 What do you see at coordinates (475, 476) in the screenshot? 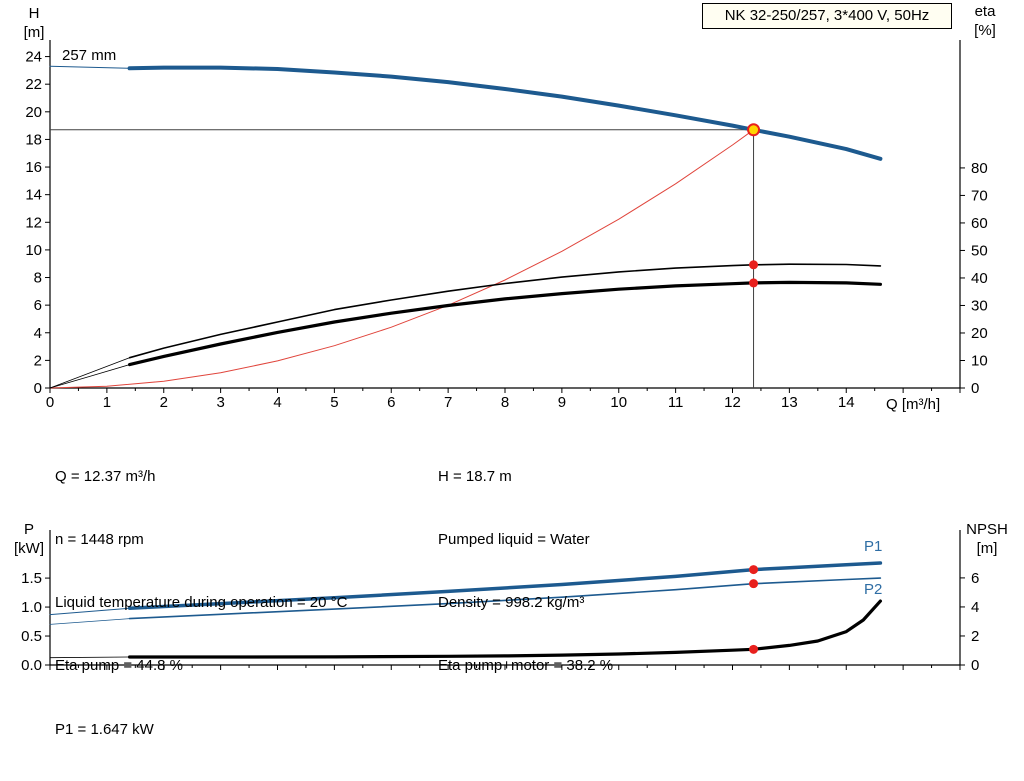
I see `info-line-h: H = 18.7 m` at bounding box center [475, 476].